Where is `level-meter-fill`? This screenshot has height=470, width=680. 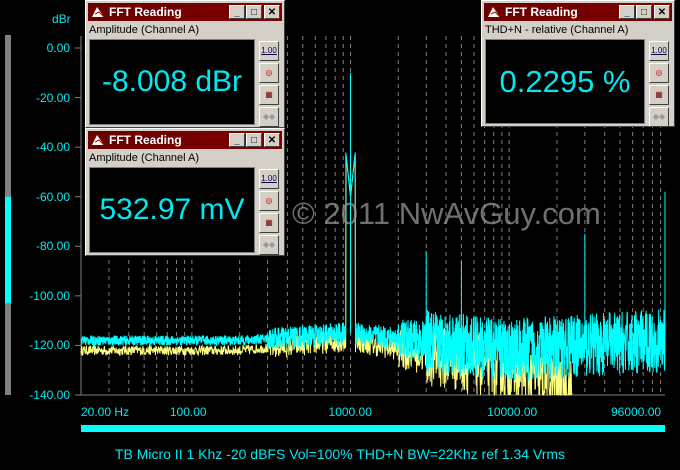
level-meter-fill is located at coordinates (8, 250).